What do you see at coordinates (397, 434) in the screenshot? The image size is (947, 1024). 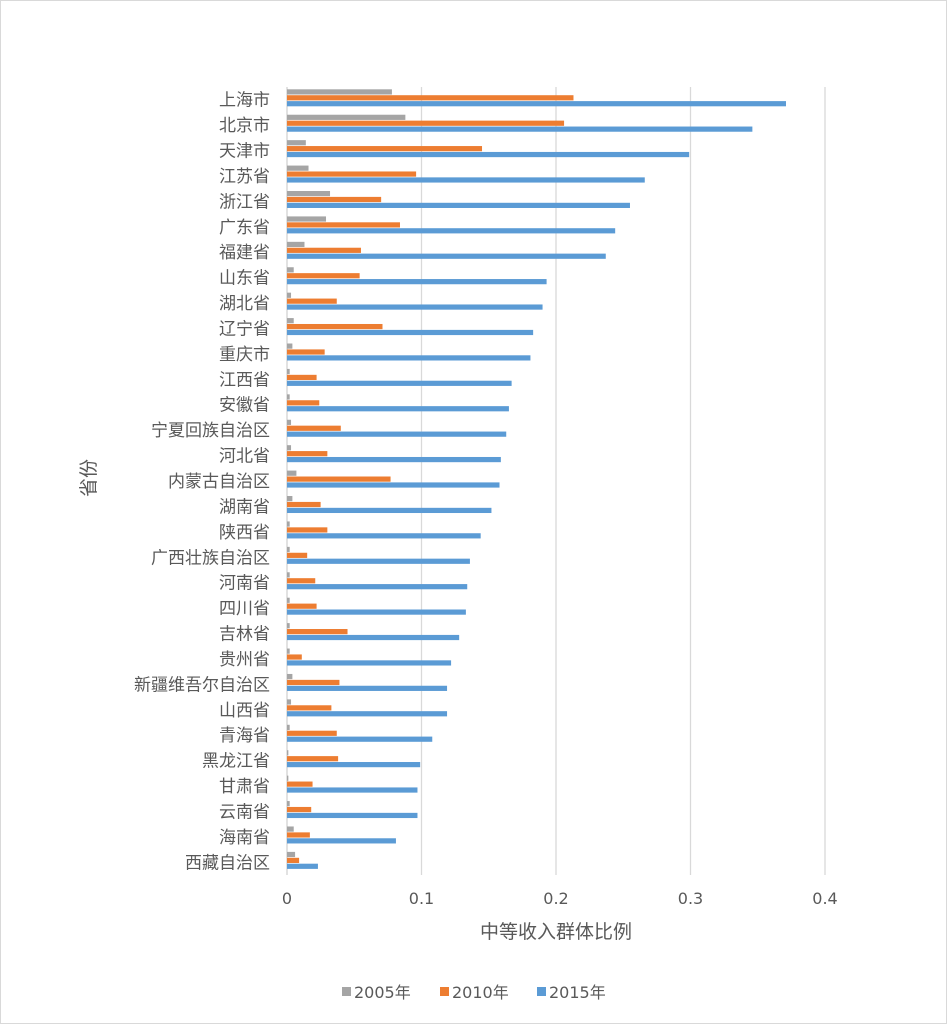 I see `bar-2015年-宁夏回族自治区` at bounding box center [397, 434].